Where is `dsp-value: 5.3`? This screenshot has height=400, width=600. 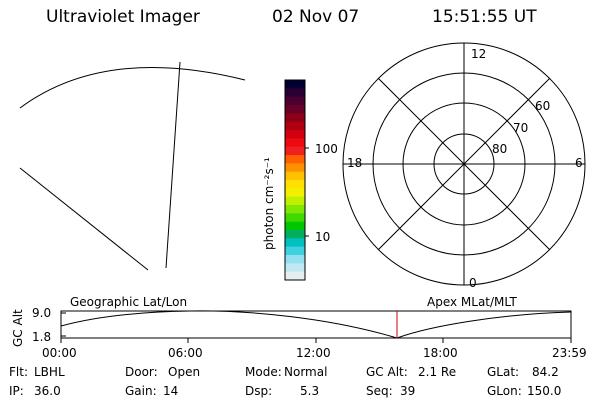
dsp-value: 5.3 is located at coordinates (310, 391).